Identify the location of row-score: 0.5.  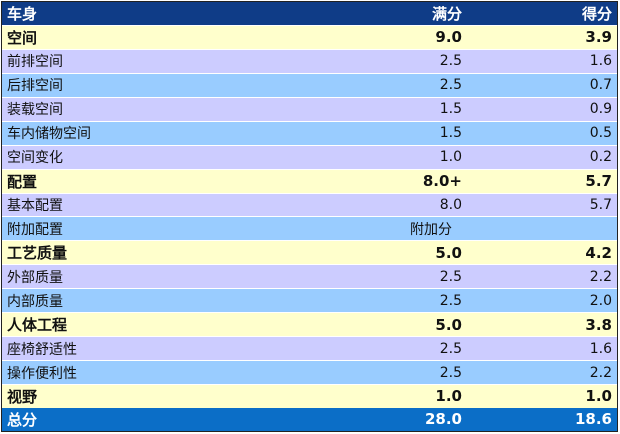
(600, 133).